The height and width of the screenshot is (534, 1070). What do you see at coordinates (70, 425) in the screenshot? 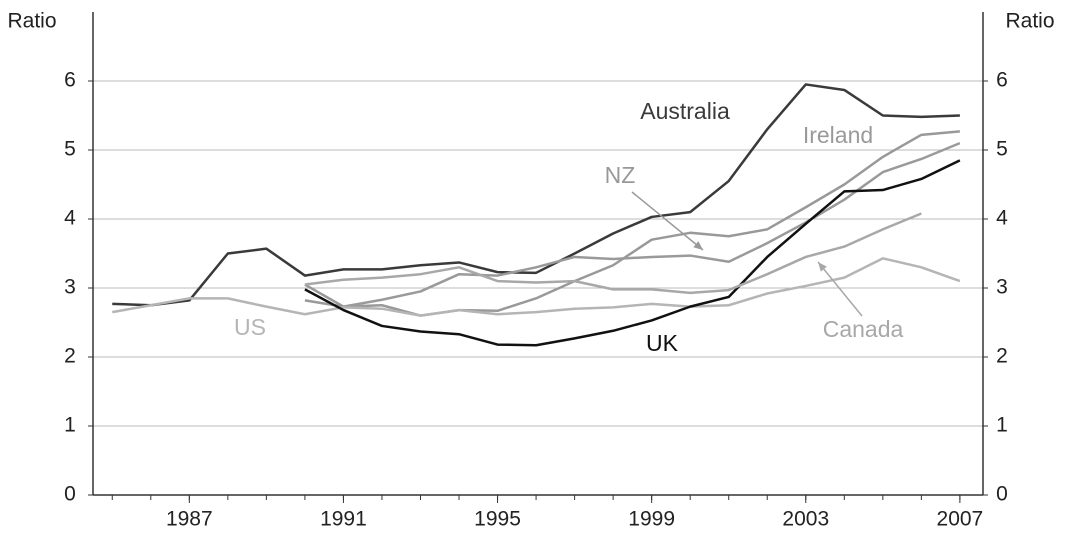
I see `y-tick-label: 1` at bounding box center [70, 425].